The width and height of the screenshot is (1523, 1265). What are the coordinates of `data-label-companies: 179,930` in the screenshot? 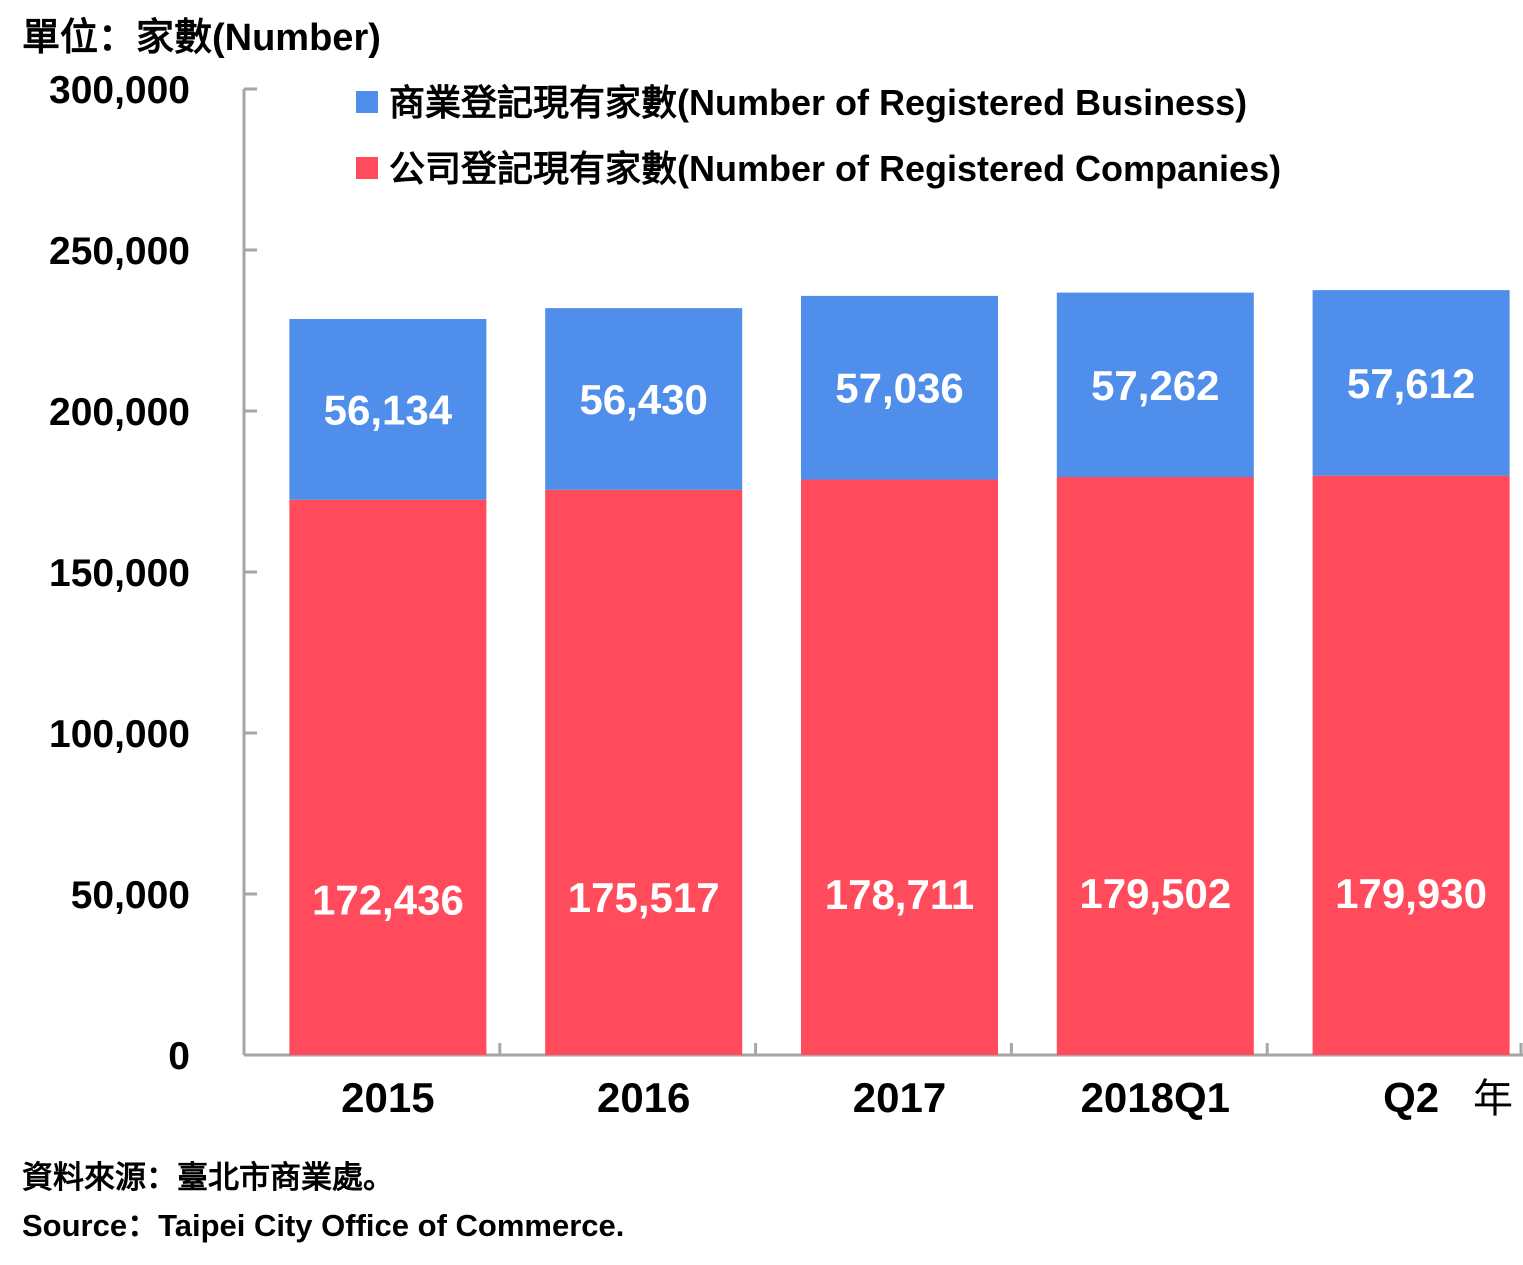 It's located at (1411, 893).